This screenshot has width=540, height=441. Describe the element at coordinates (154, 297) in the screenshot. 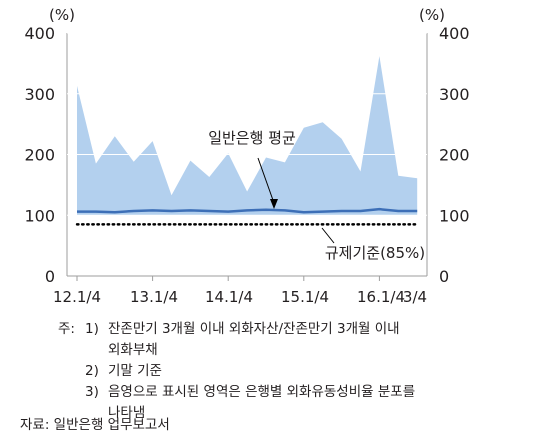

I see `x-tick-label: 13.1/4` at that location.